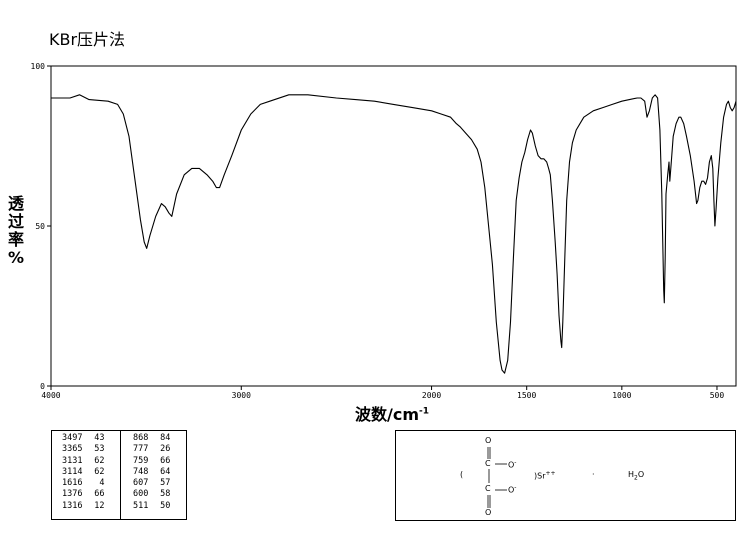  What do you see at coordinates (165, 438) in the screenshot?
I see `peak-transmittance: 84` at bounding box center [165, 438].